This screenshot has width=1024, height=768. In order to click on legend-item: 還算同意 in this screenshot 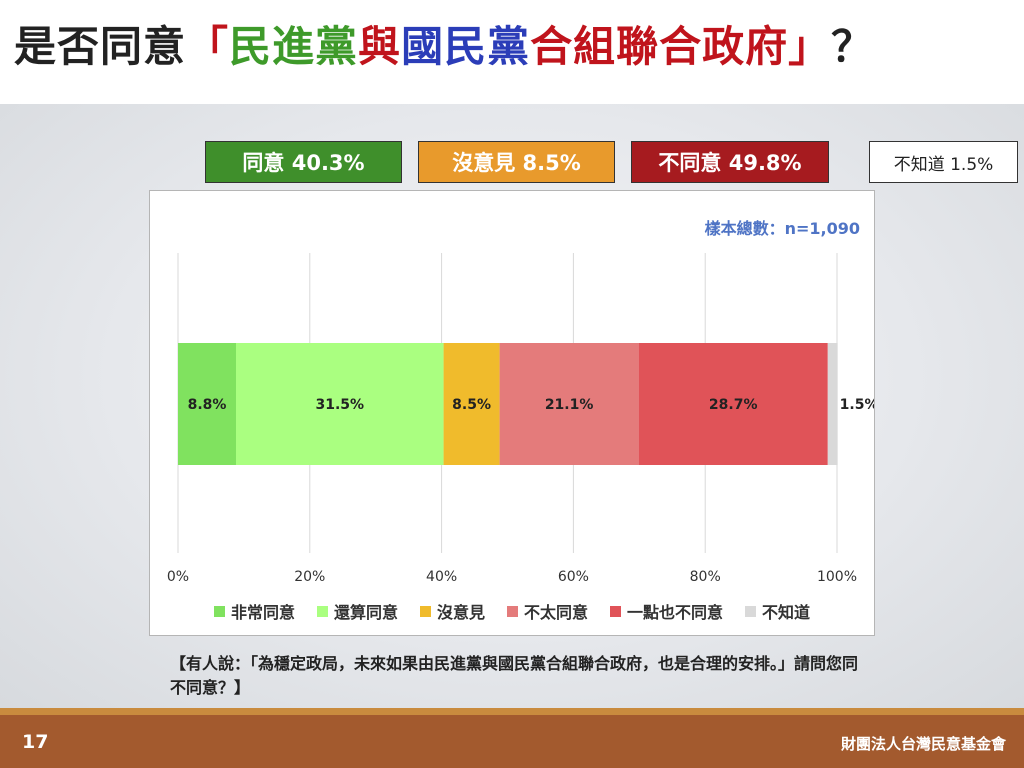, I will do `click(357, 611)`.